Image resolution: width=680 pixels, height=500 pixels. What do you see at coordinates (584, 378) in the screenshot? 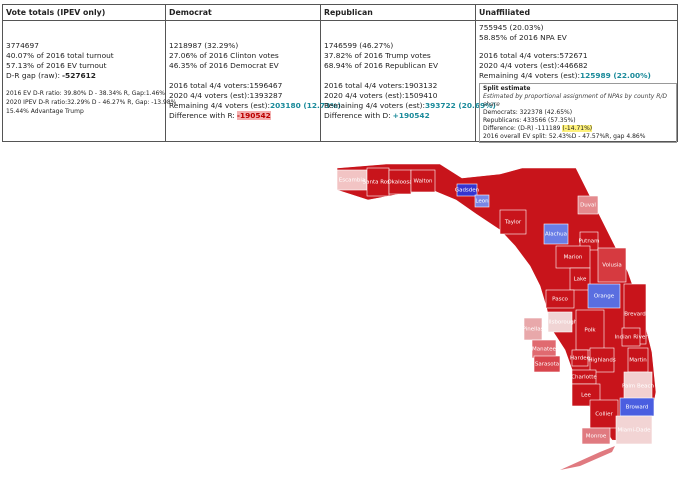
I see `county-label: Charlotte` at bounding box center [584, 378].